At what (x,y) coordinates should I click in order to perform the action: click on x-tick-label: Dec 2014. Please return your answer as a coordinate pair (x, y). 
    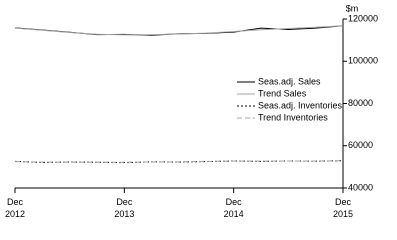
    Looking at the image, I should click on (234, 208).